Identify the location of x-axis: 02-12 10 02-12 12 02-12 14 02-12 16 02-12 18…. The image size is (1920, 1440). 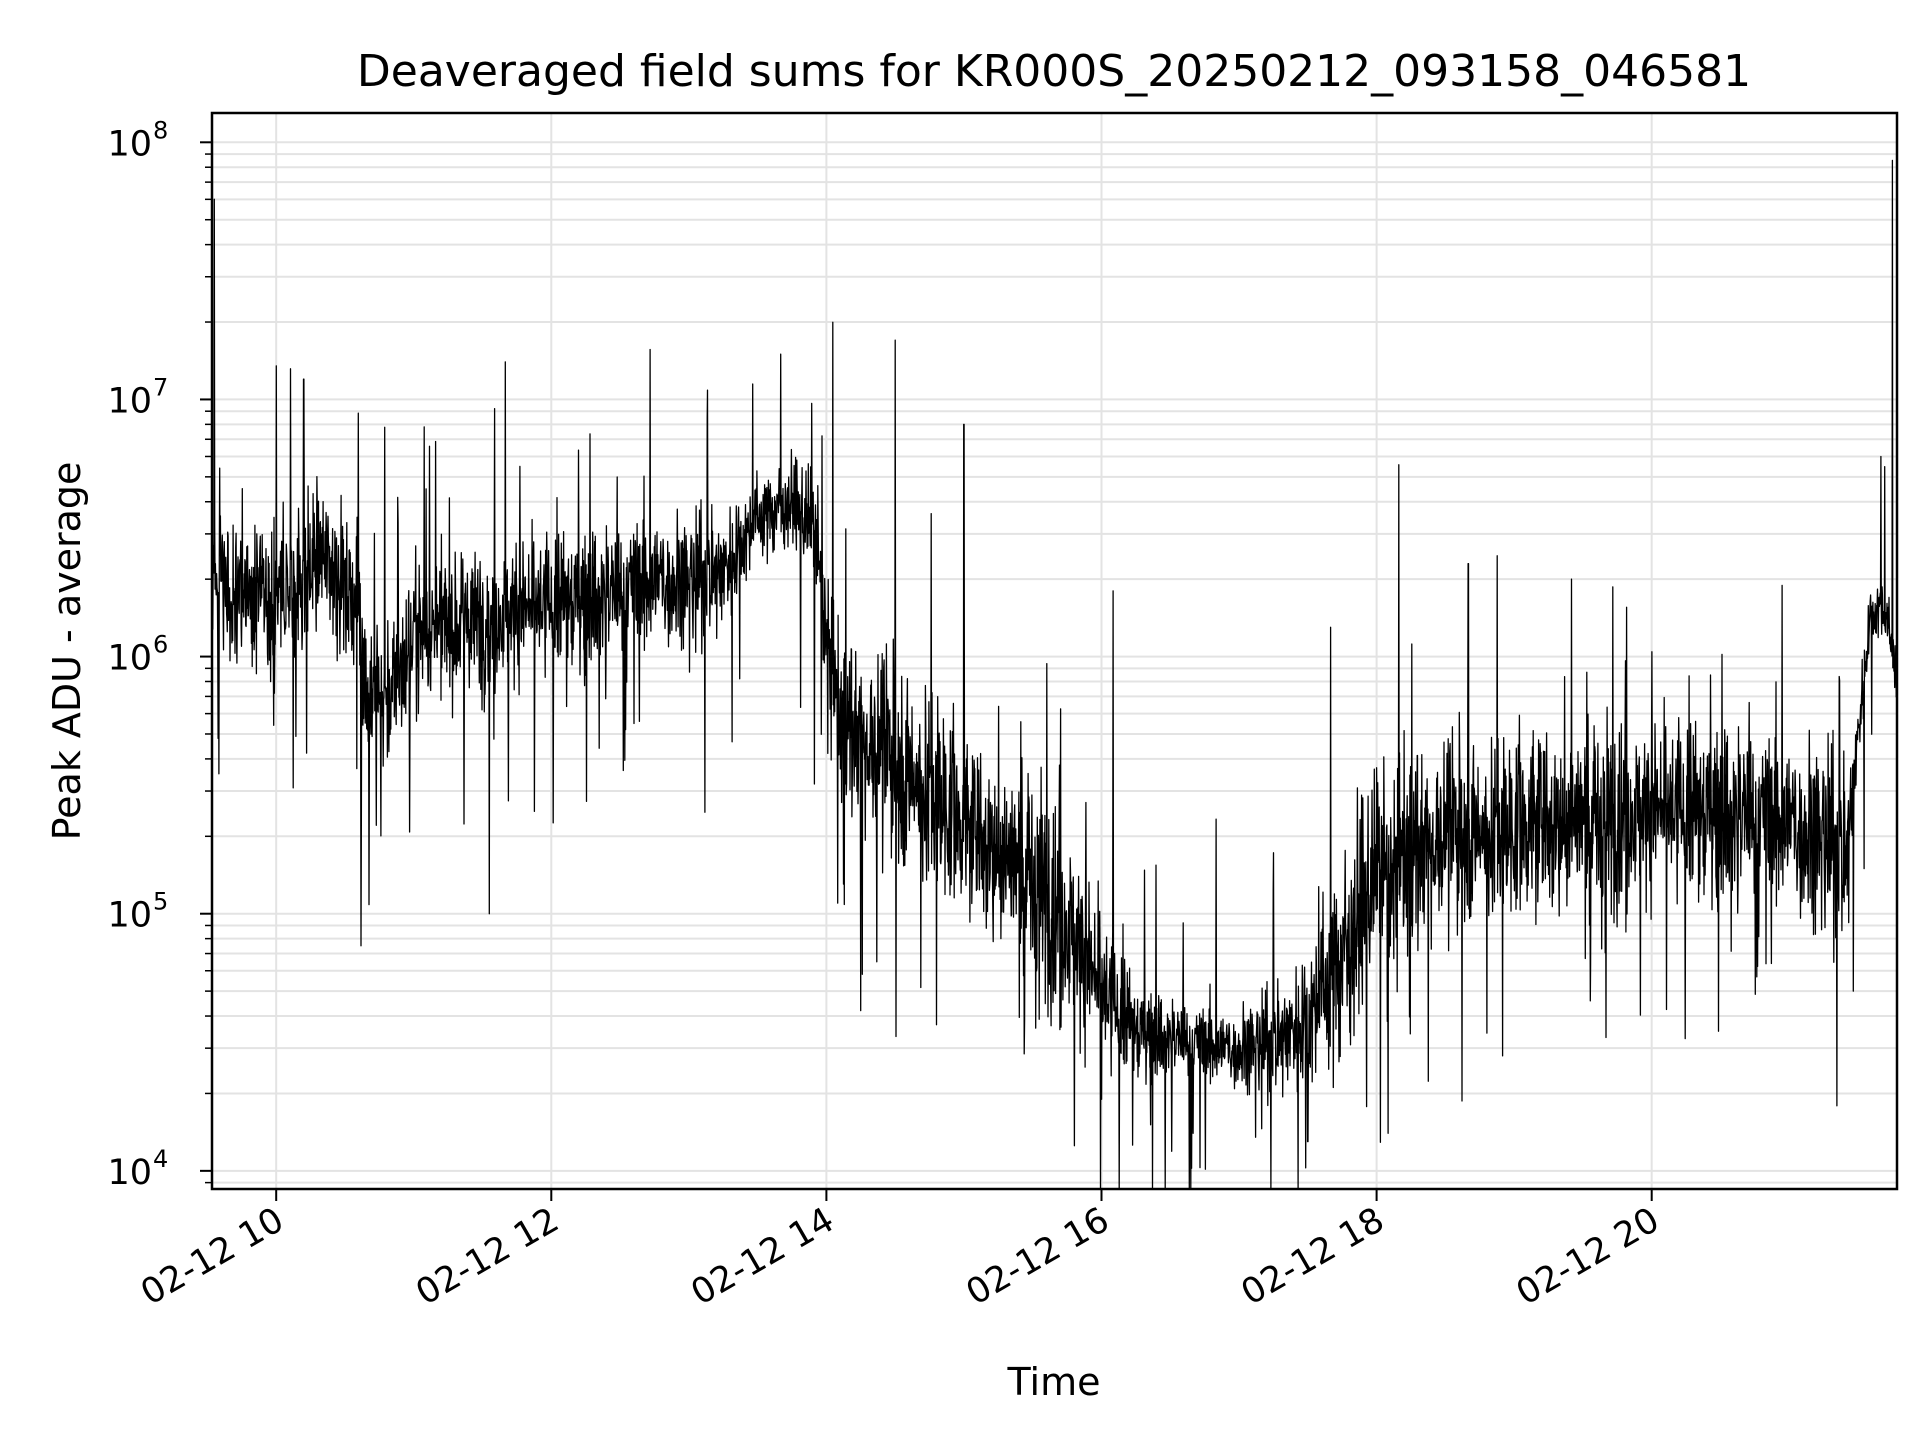
(900, 1251).